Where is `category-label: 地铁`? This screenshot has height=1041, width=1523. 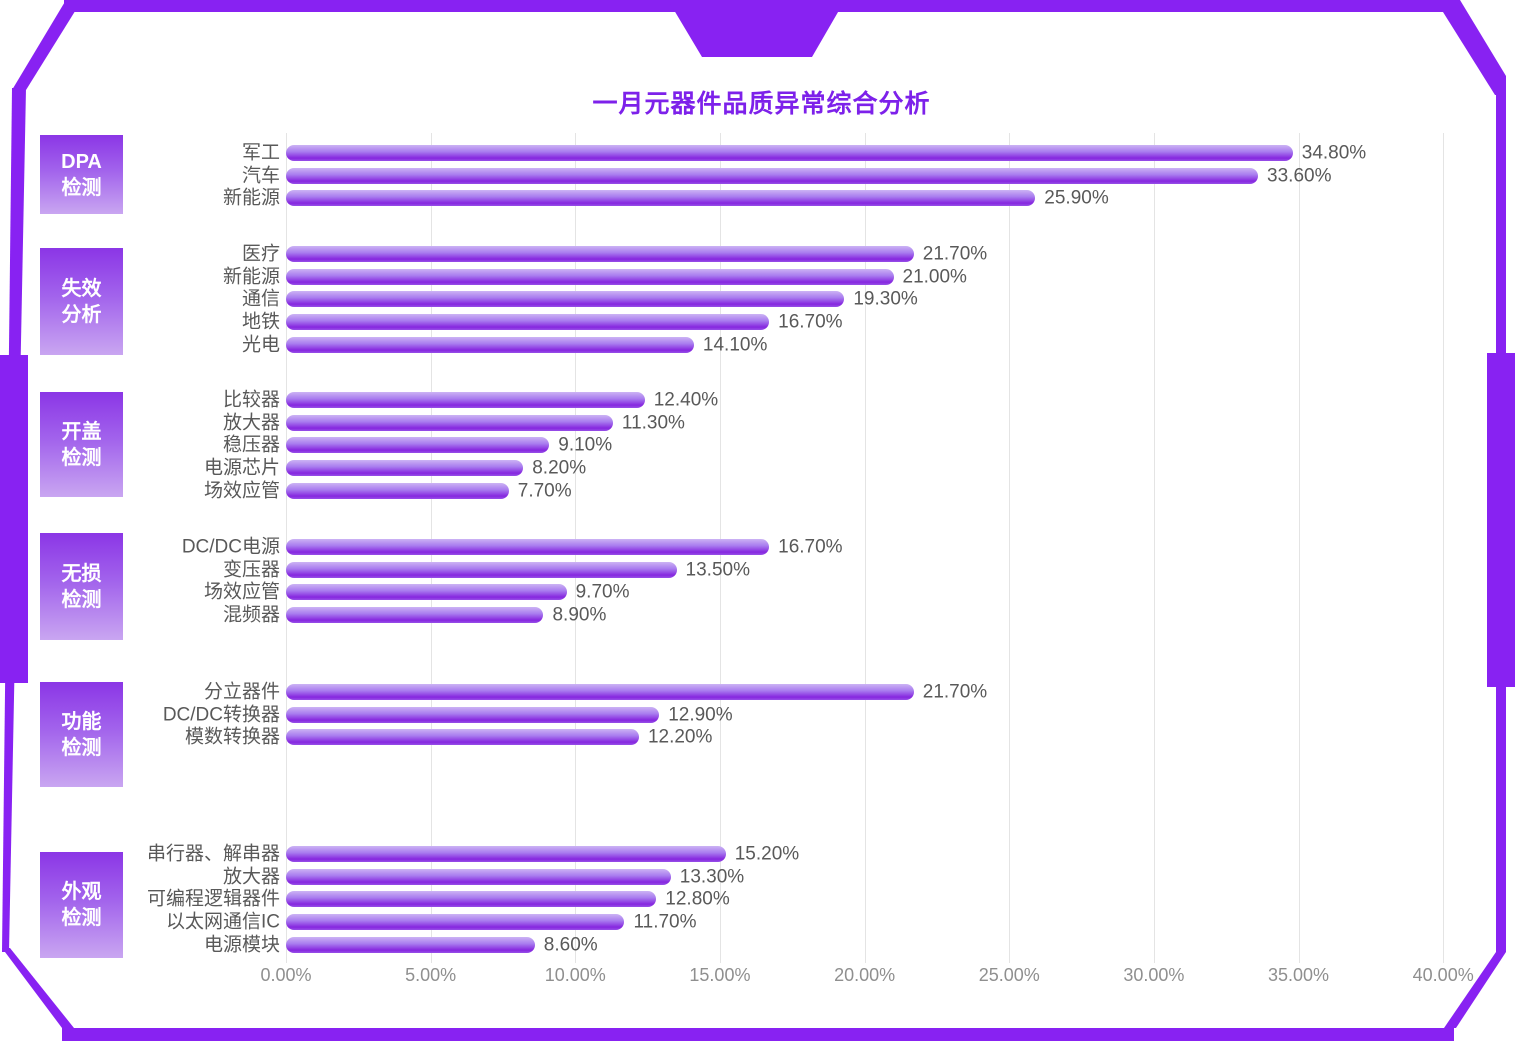
category-label: 地铁 is located at coordinates (260, 322).